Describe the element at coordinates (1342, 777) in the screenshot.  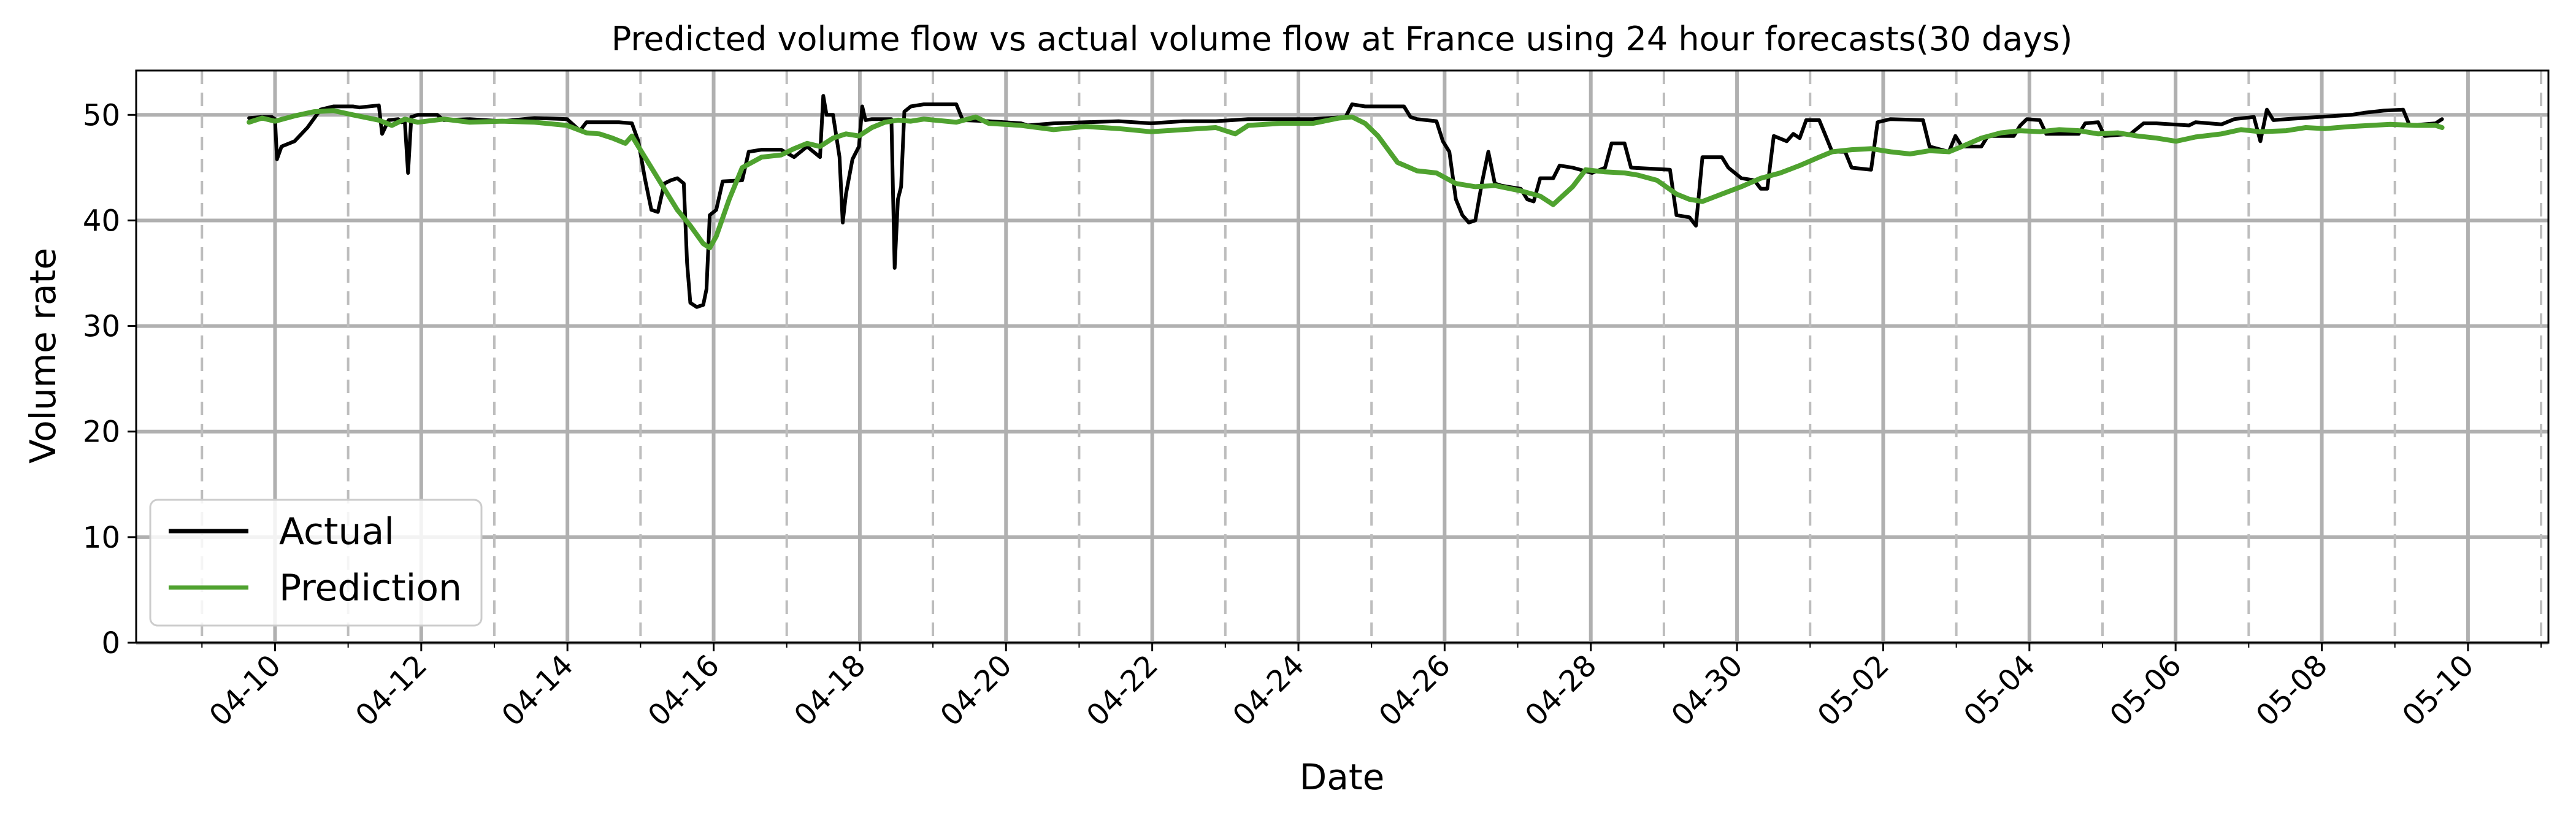
I see `x-axis-label: Date` at that location.